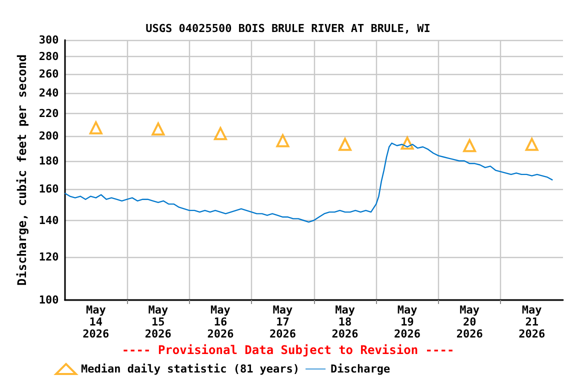 Image resolution: width=576 pixels, height=384 pixels. What do you see at coordinates (288, 350) in the screenshot?
I see `text: ---- Provisional Data Subject to Revision ----` at bounding box center [288, 350].